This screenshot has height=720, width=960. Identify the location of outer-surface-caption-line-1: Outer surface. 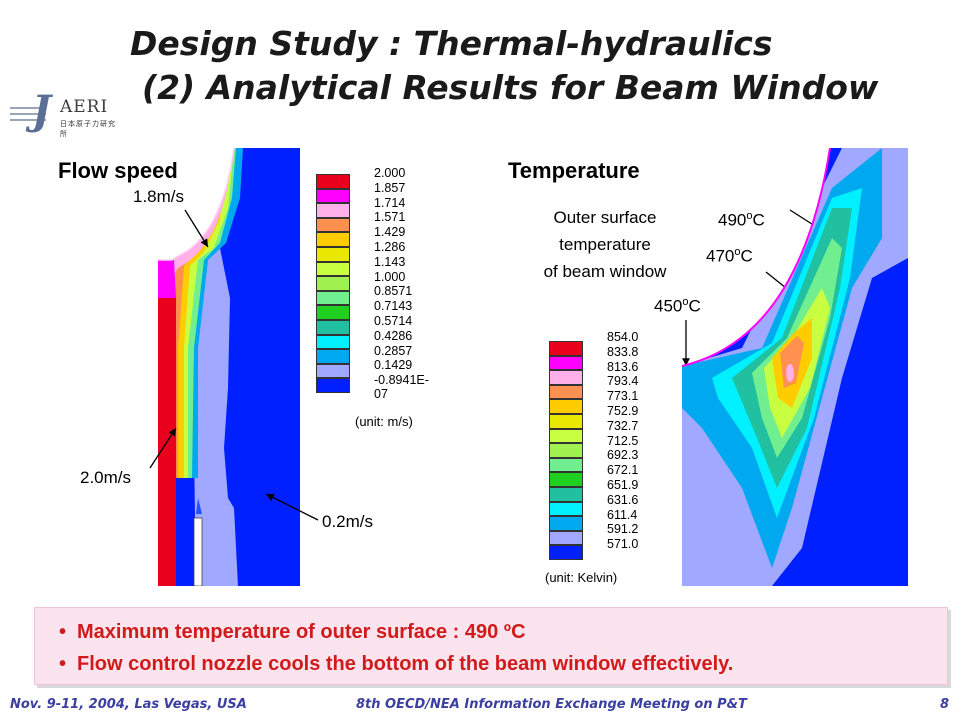
(605, 217).